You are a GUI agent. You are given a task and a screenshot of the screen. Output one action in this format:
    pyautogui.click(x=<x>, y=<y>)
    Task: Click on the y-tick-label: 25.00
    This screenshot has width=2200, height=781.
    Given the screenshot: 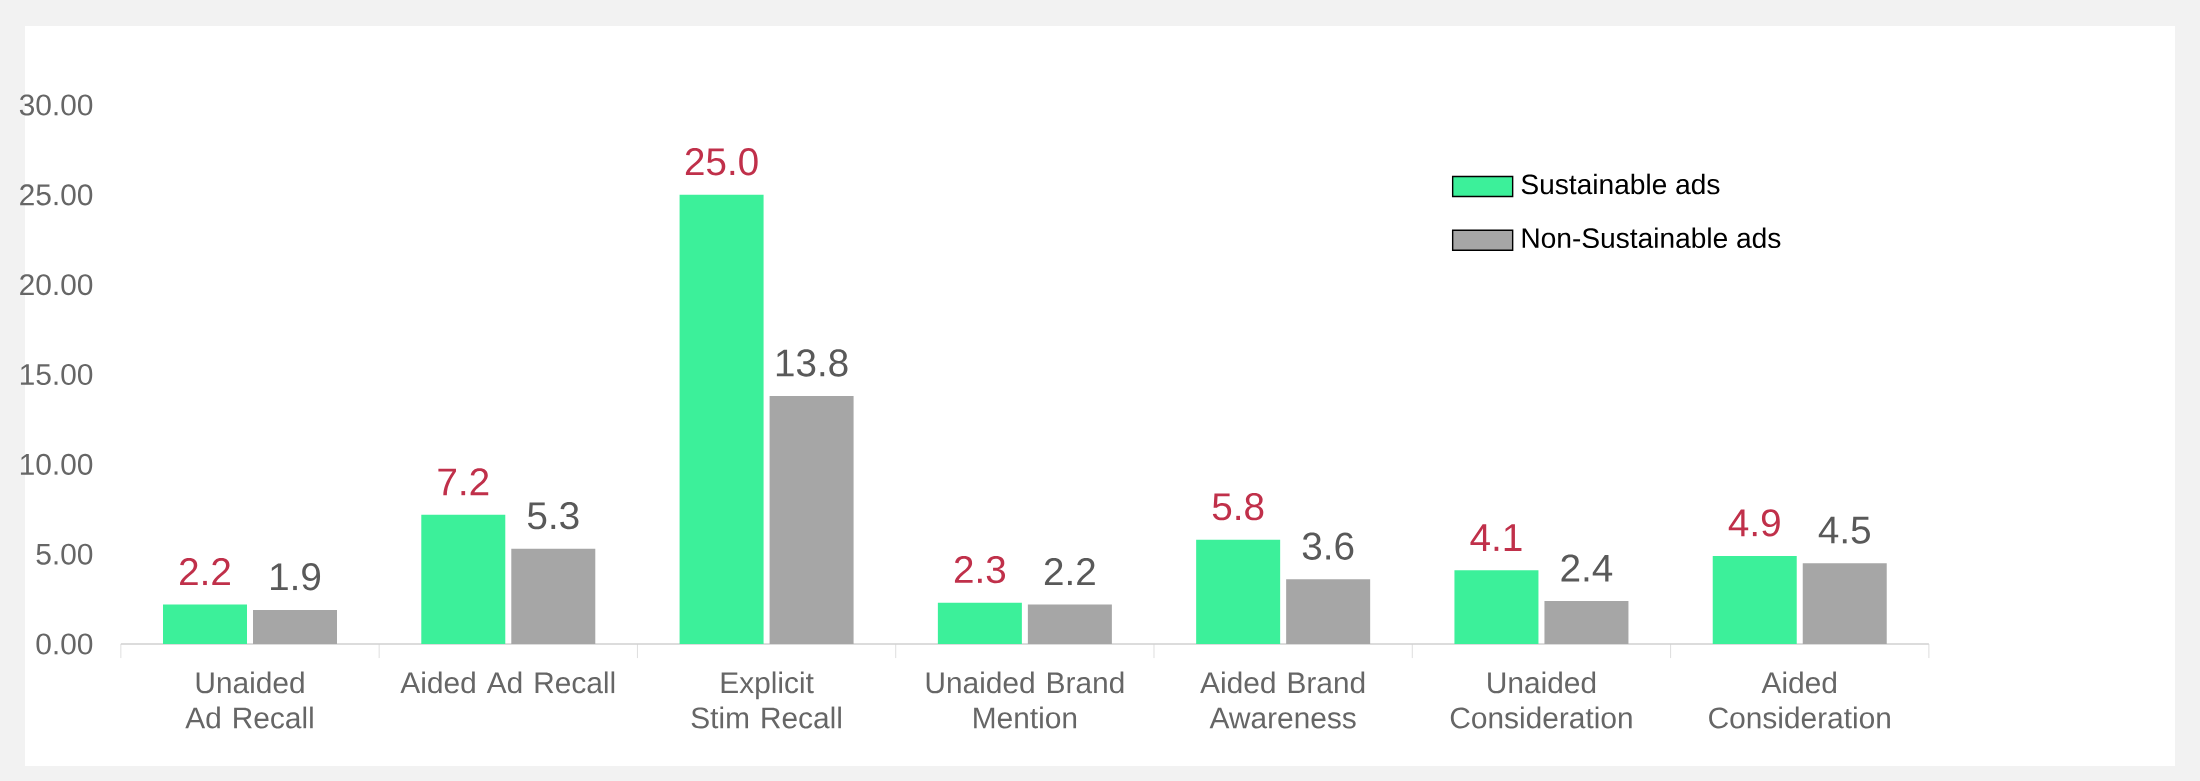 What is the action you would take?
    pyautogui.click(x=56, y=195)
    